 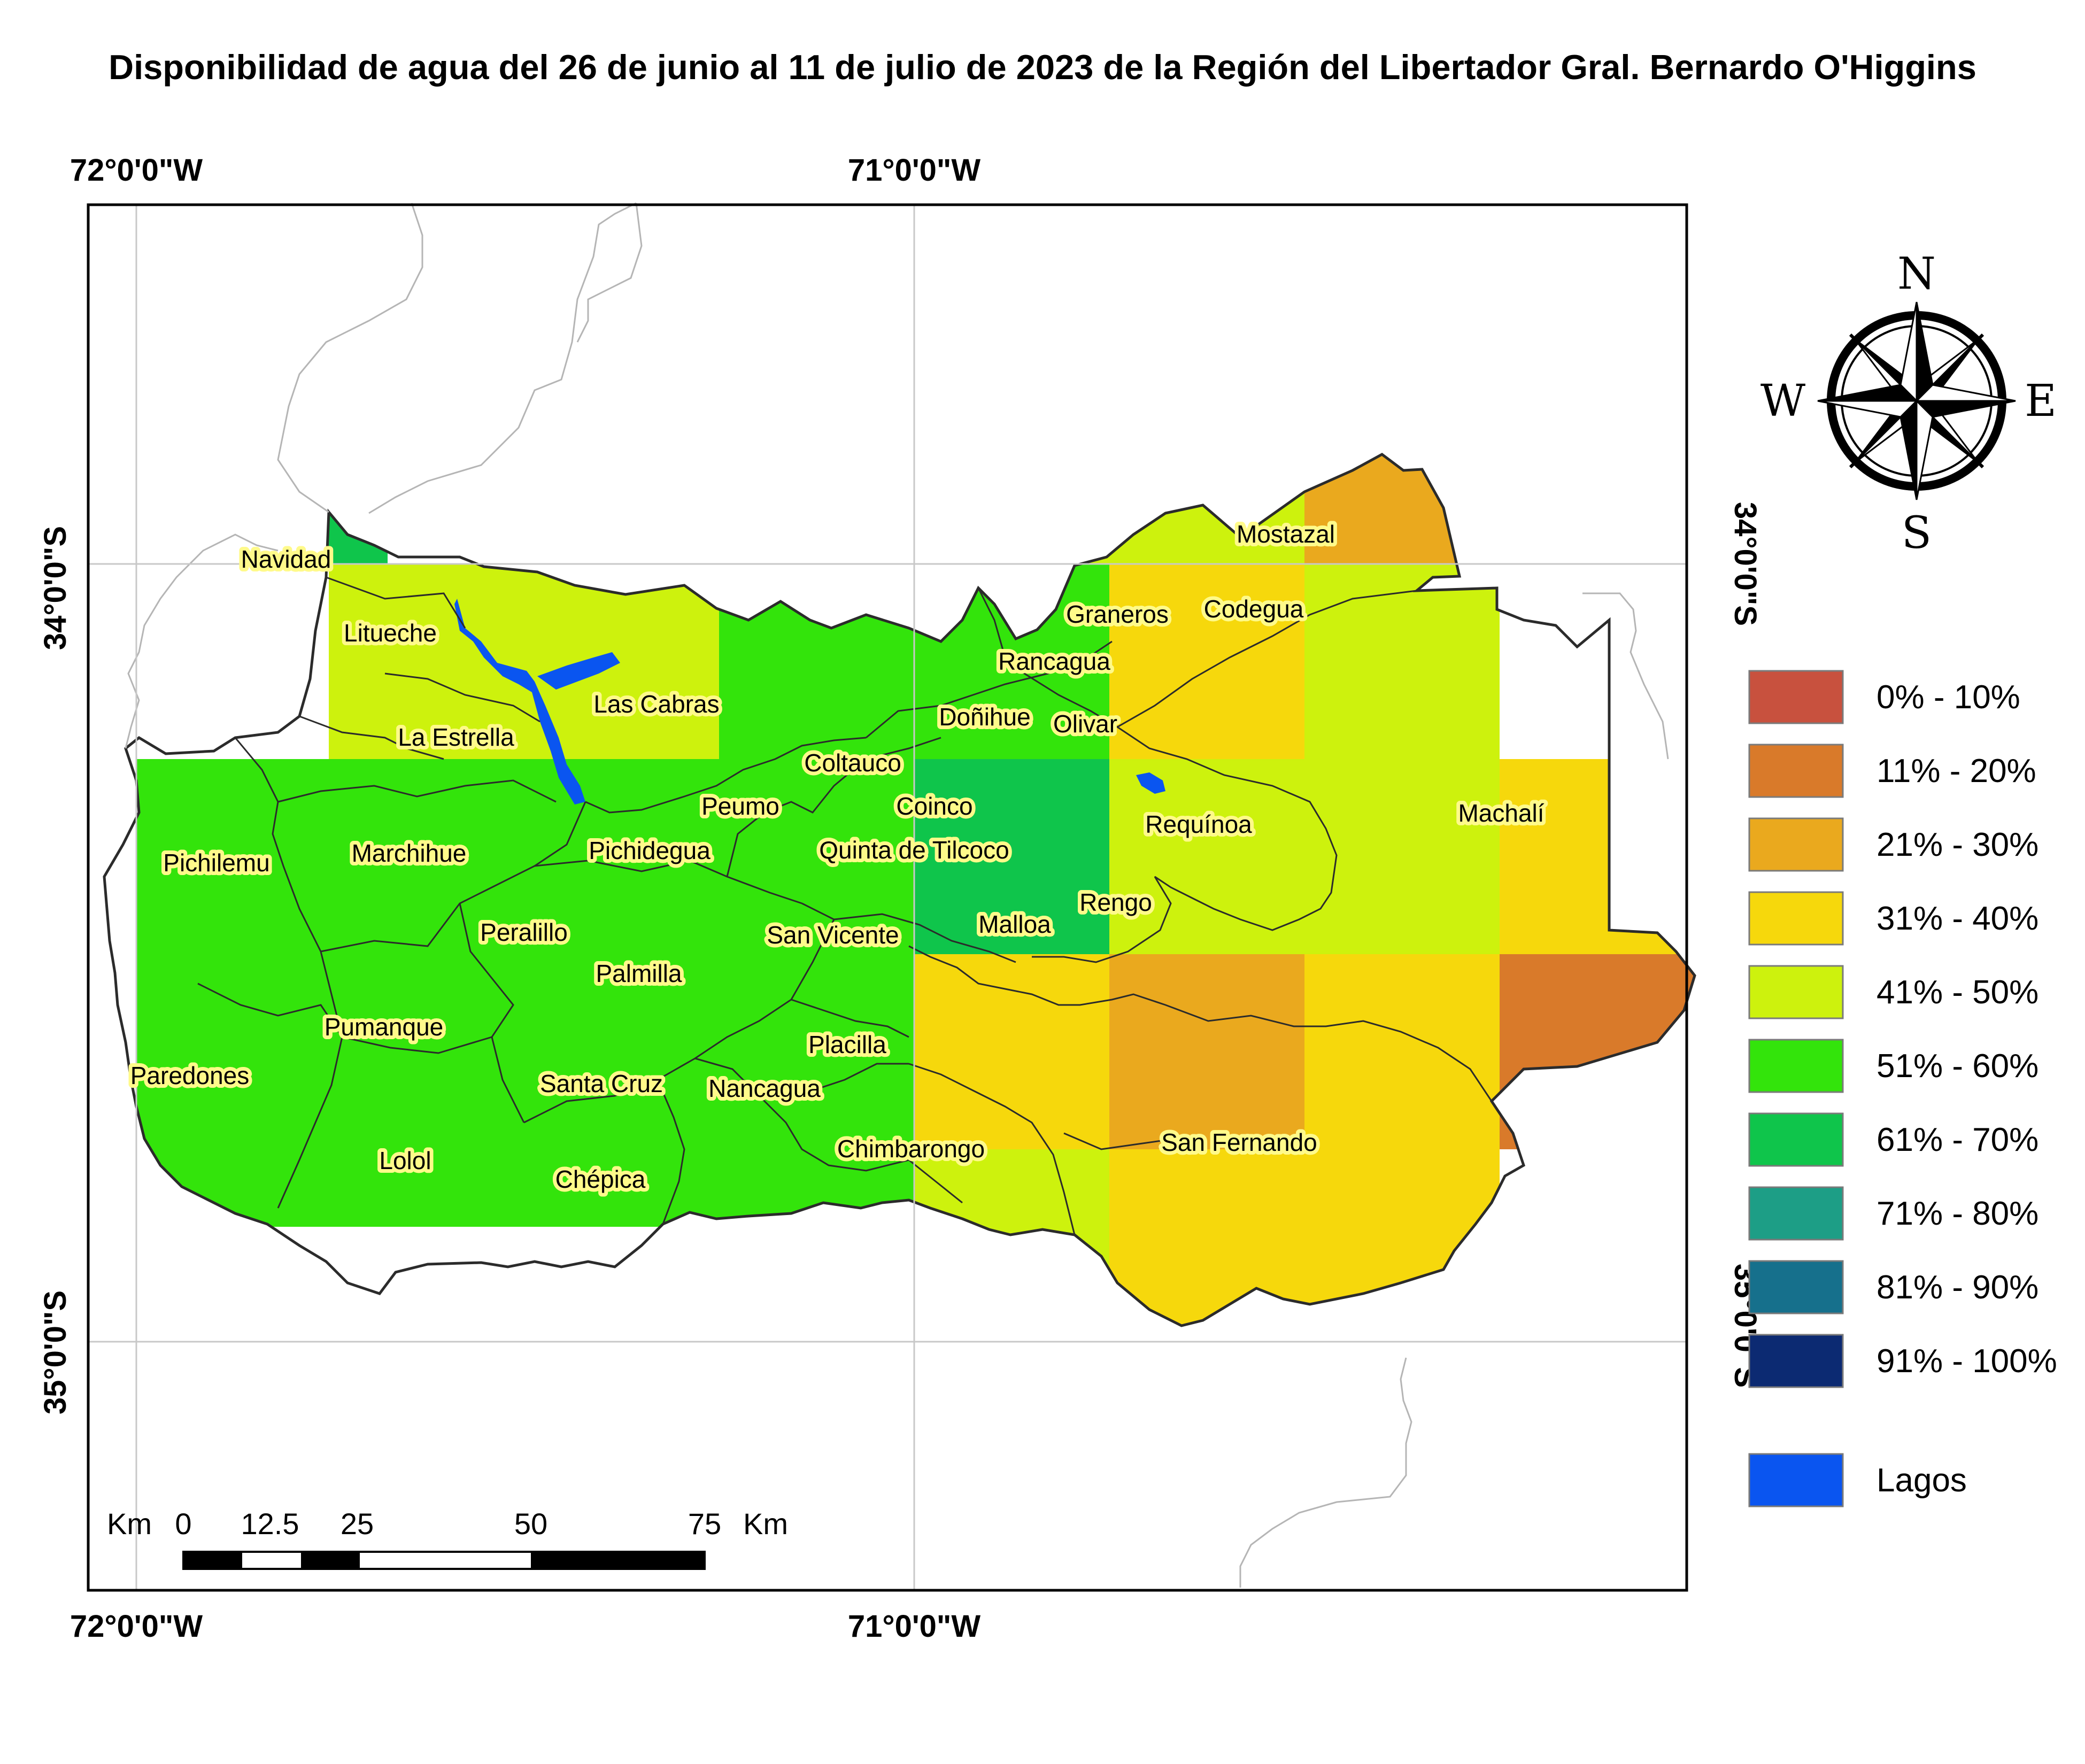 I want to click on town-label: Pumanque, so click(x=384, y=1027).